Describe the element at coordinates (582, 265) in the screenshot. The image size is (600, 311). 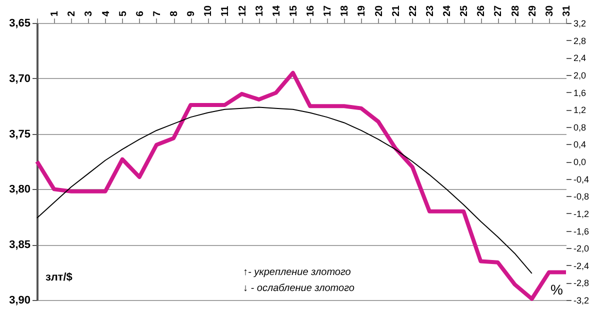
I see `y2-tick-label: -2,4` at that location.